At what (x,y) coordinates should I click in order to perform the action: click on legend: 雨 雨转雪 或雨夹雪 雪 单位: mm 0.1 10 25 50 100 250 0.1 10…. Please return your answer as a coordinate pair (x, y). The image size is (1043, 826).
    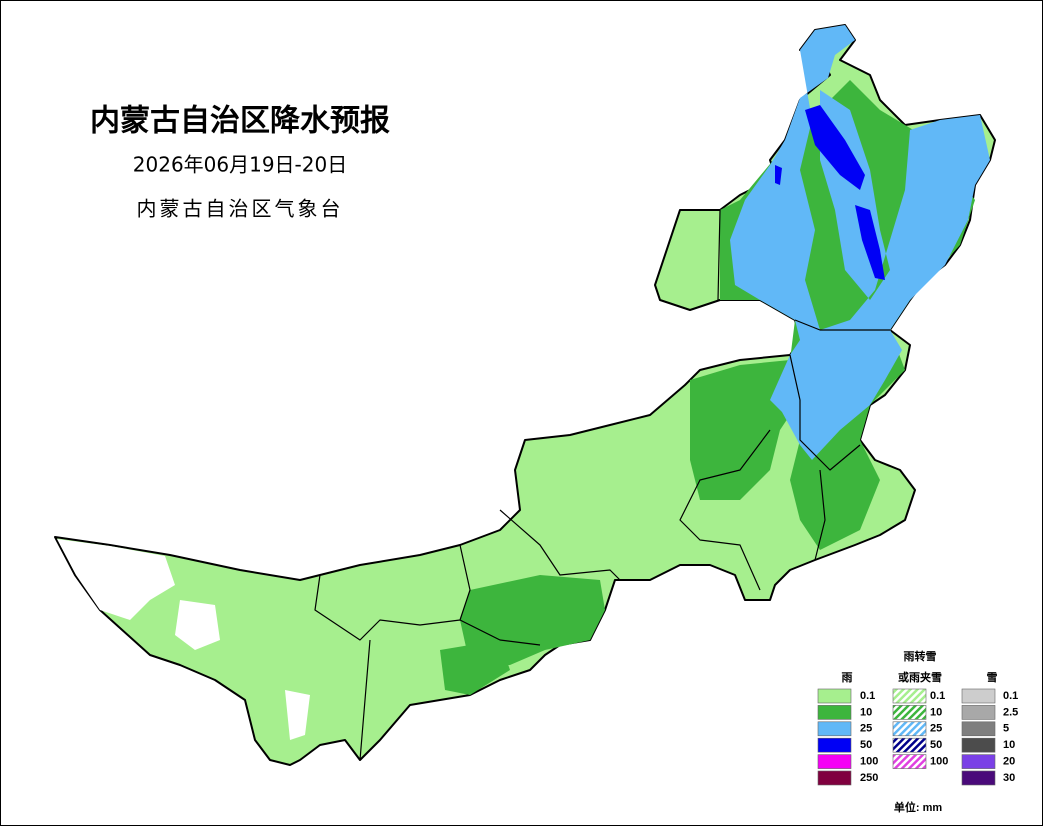
    Looking at the image, I should click on (917, 731).